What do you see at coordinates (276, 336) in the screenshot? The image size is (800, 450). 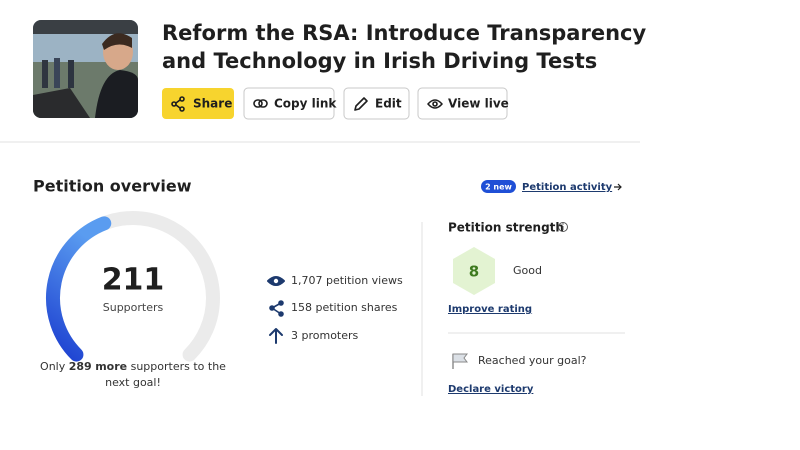 I see `promoters-icon` at bounding box center [276, 336].